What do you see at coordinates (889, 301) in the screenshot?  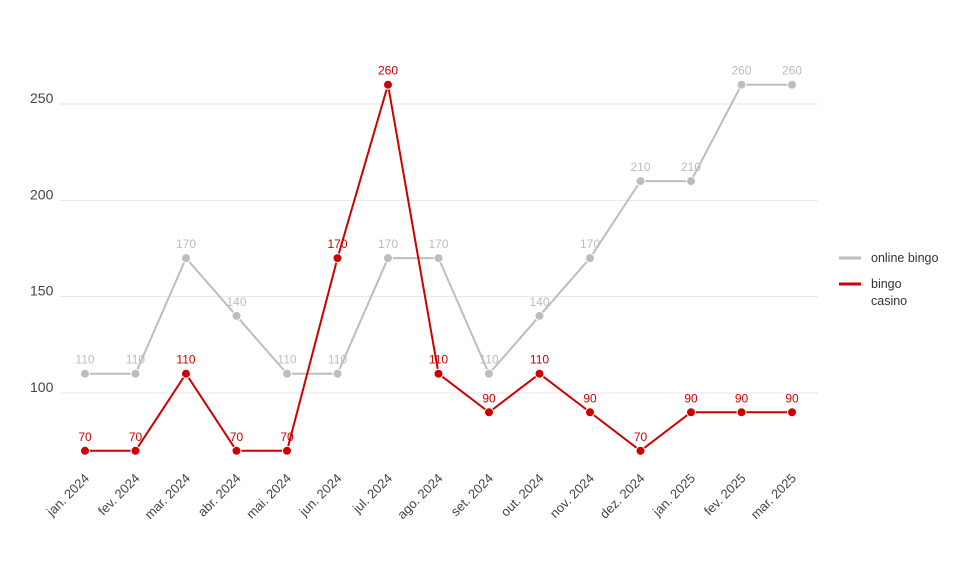 I see `legend-label: casino` at bounding box center [889, 301].